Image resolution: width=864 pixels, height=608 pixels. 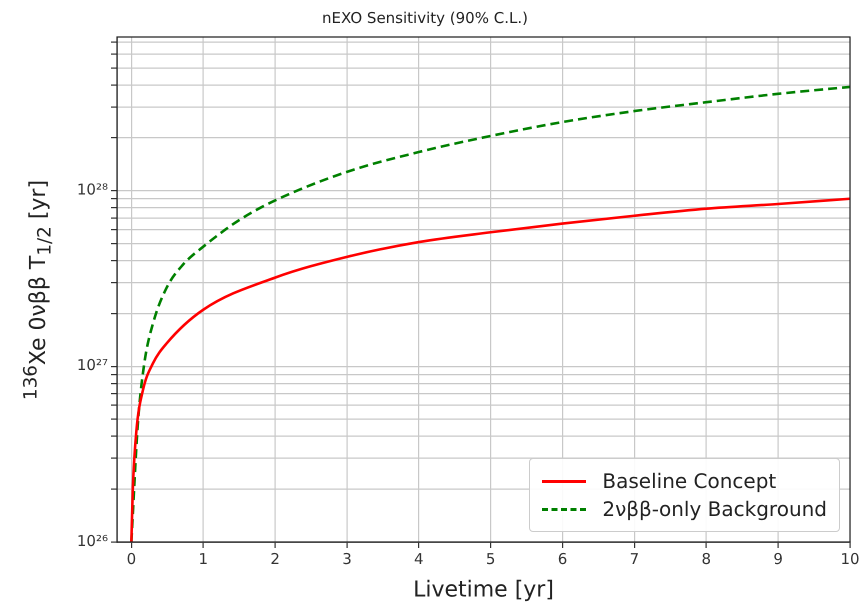 What do you see at coordinates (275, 559) in the screenshot?
I see `x-tick-label: 2` at bounding box center [275, 559].